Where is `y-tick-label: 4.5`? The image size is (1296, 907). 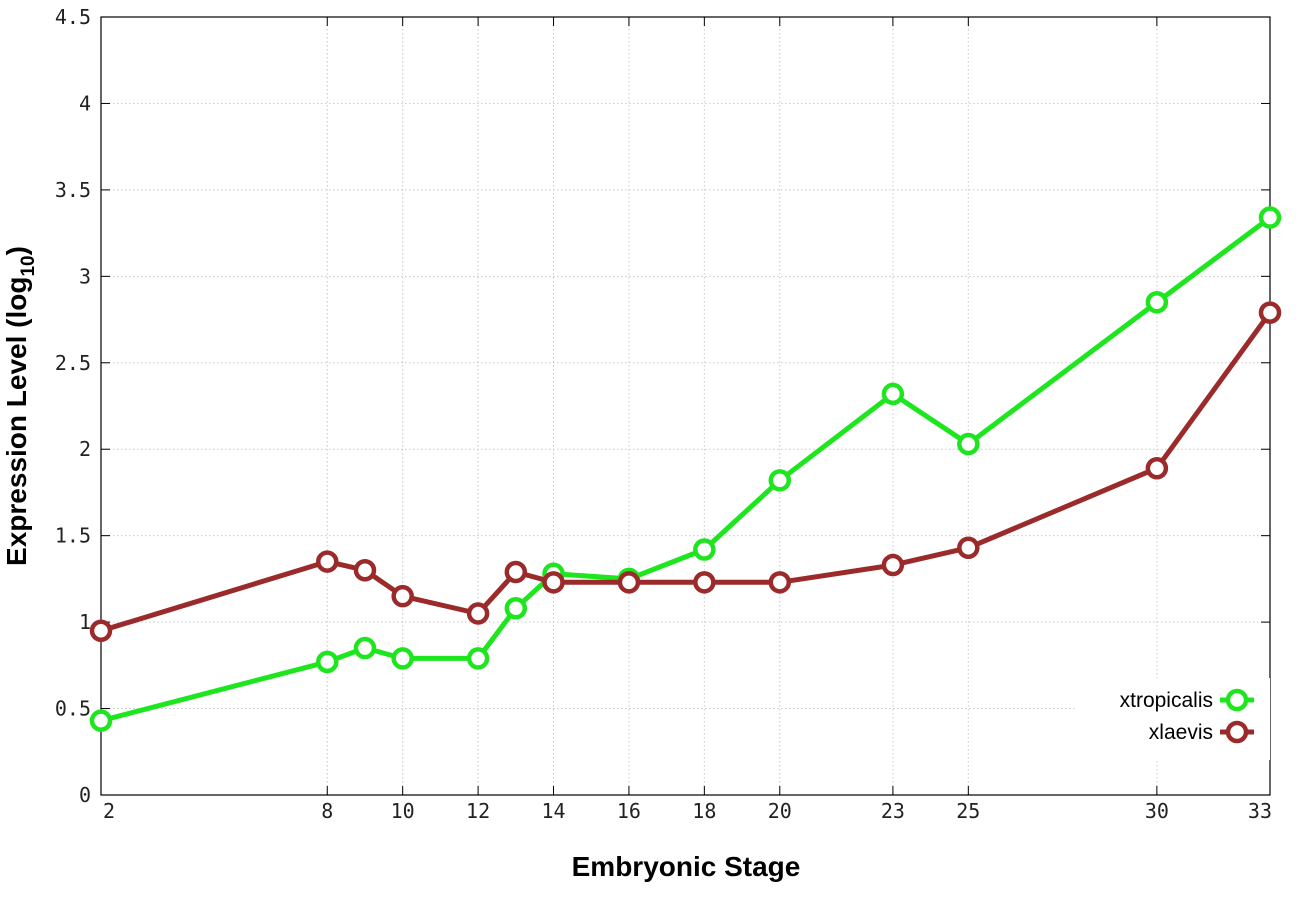 y-tick-label: 4.5 is located at coordinates (73, 17).